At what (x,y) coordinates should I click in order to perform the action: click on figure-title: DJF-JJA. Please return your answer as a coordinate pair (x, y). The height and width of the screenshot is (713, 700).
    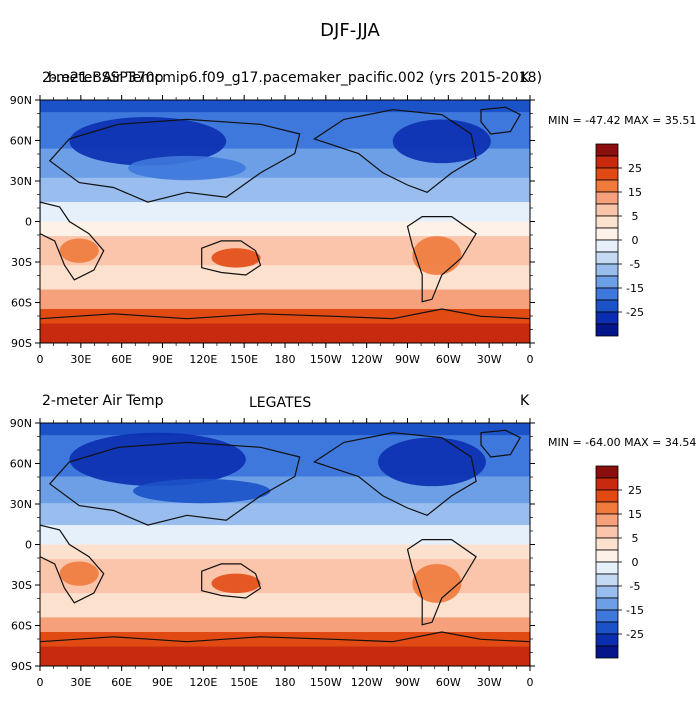
    Looking at the image, I should click on (350, 30).